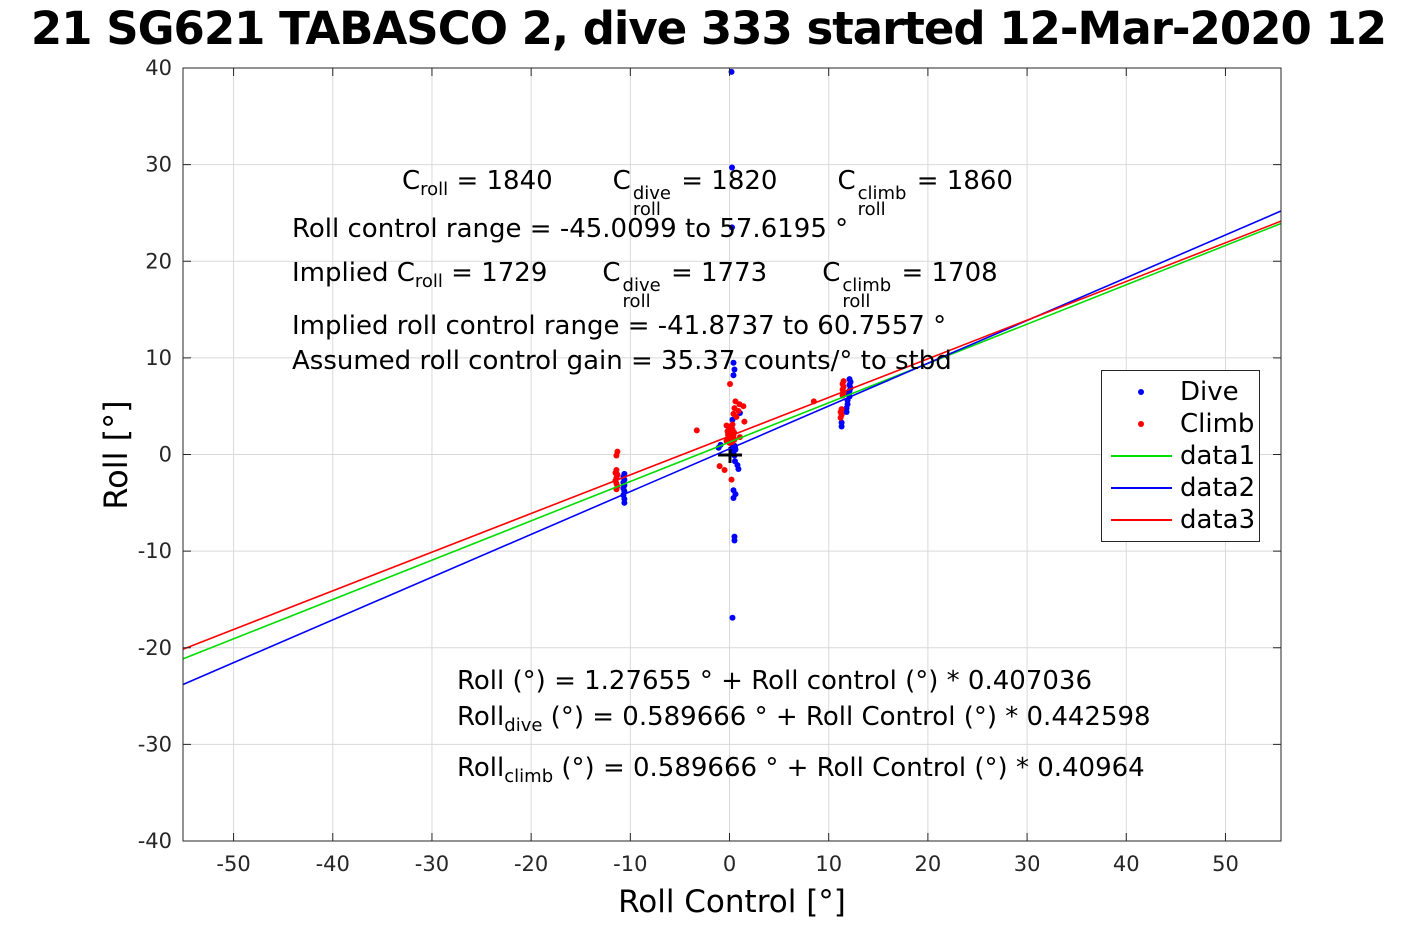 The height and width of the screenshot is (945, 1417). What do you see at coordinates (1217, 424) in the screenshot?
I see `legend-label: Climb` at bounding box center [1217, 424].